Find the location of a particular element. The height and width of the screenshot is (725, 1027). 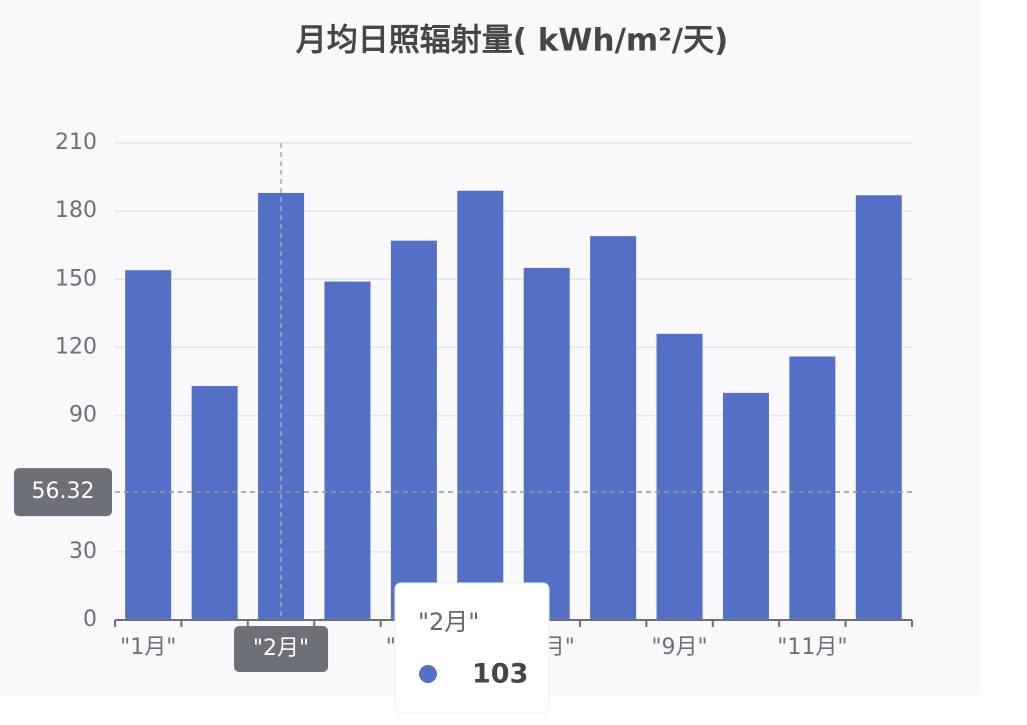

y-tick-label: 30 is located at coordinates (83, 551).